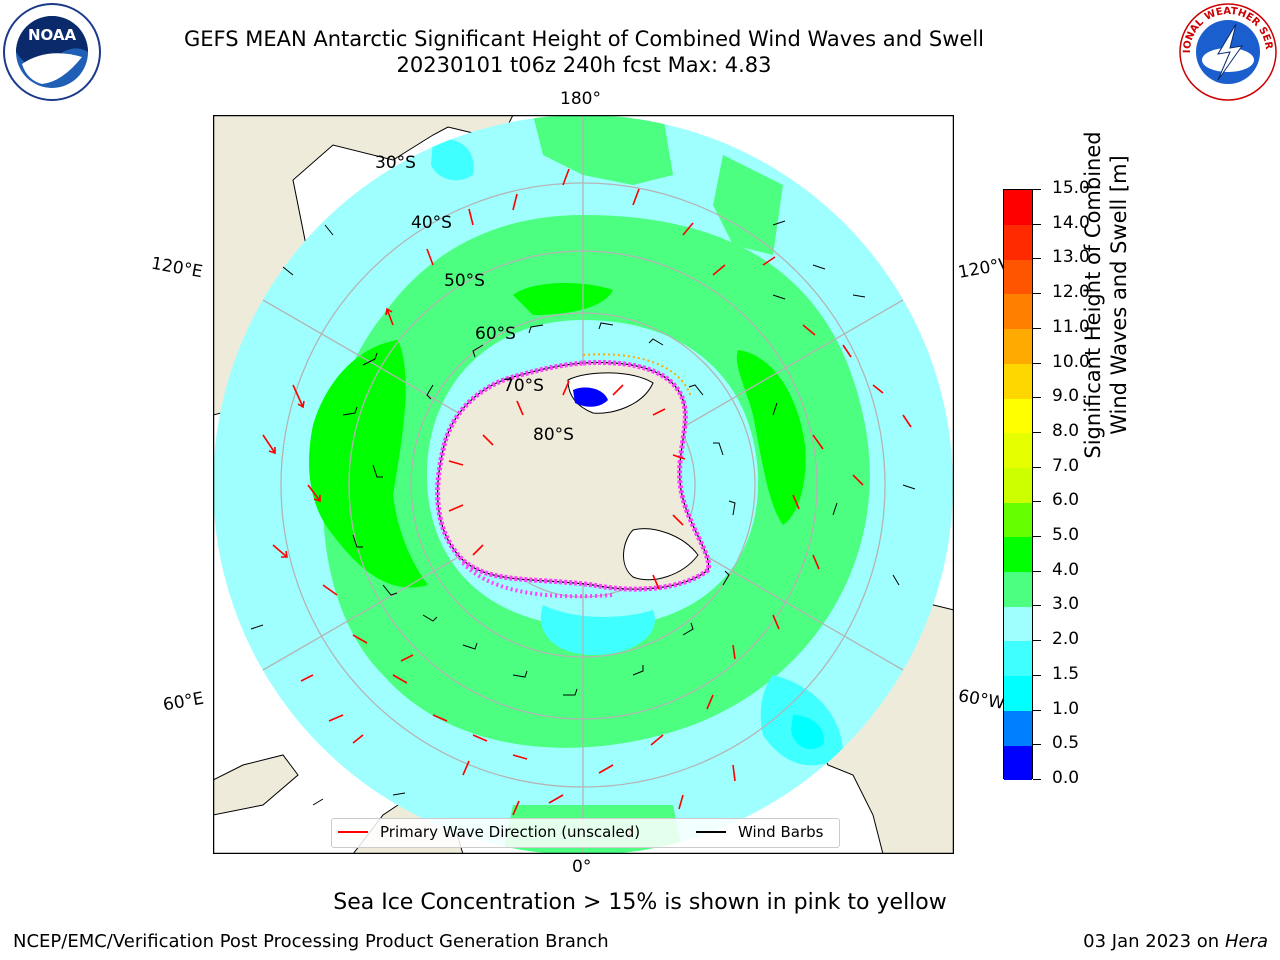 Image resolution: width=1280 pixels, height=960 pixels. I want to click on lat-label-40s: 40°S, so click(431, 223).